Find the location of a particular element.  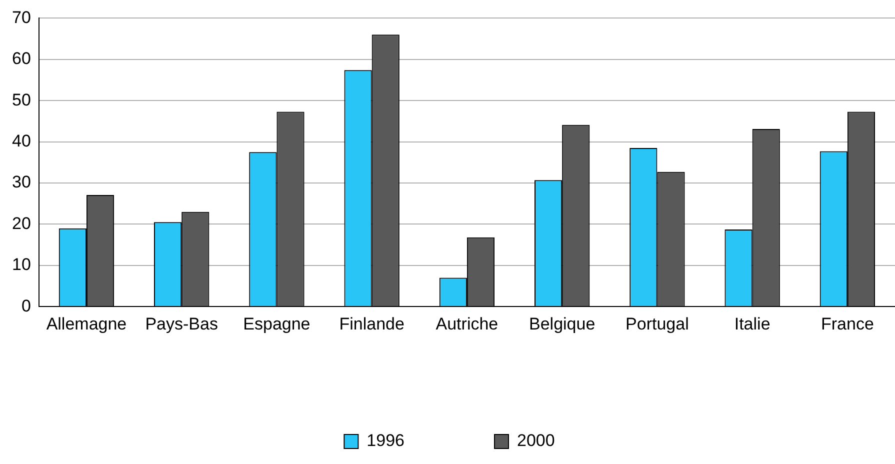

x-tick-label: Autriche is located at coordinates (467, 324).